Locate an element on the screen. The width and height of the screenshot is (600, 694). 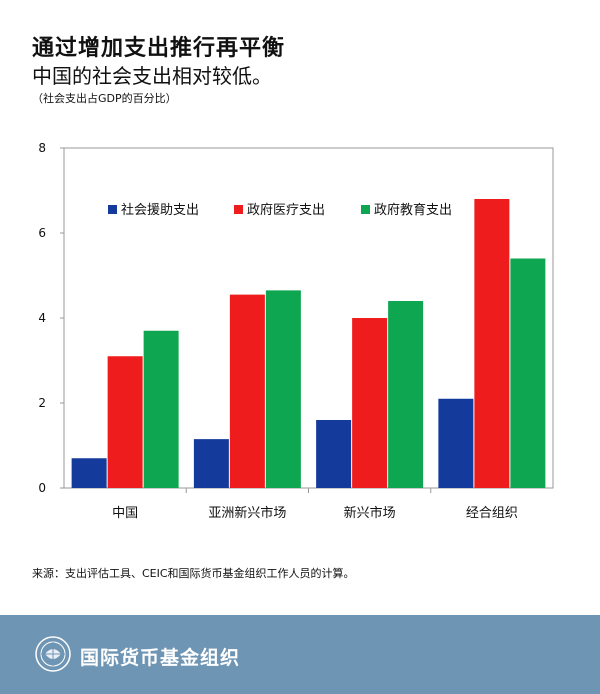
footer-bar: 国际货币基金组织 is located at coordinates (300, 654).